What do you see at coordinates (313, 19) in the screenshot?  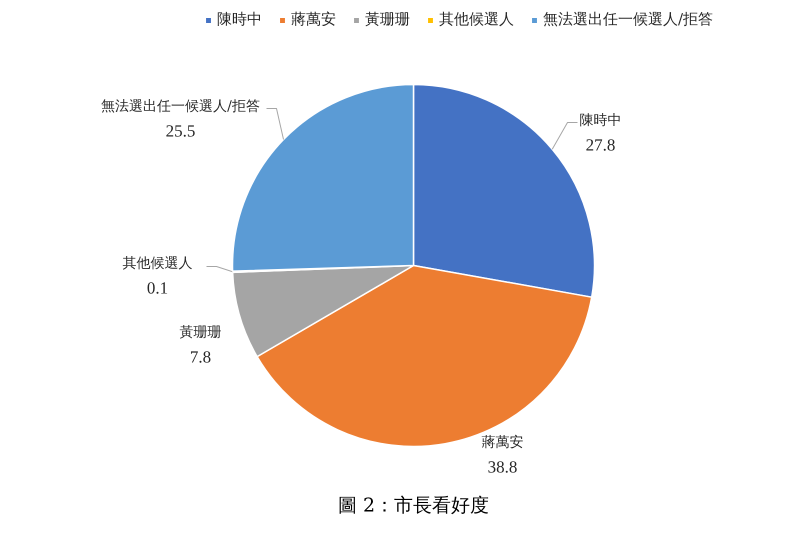 I see `legend-label: 蔣萬安` at bounding box center [313, 19].